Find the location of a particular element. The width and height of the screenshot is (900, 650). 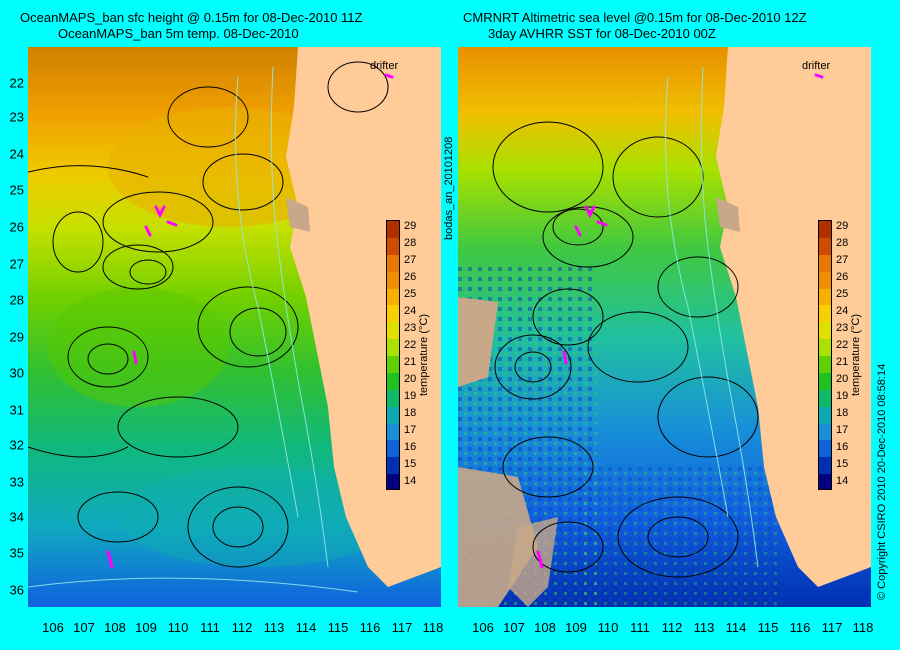

left-colorbar-scale is located at coordinates (393, 355).